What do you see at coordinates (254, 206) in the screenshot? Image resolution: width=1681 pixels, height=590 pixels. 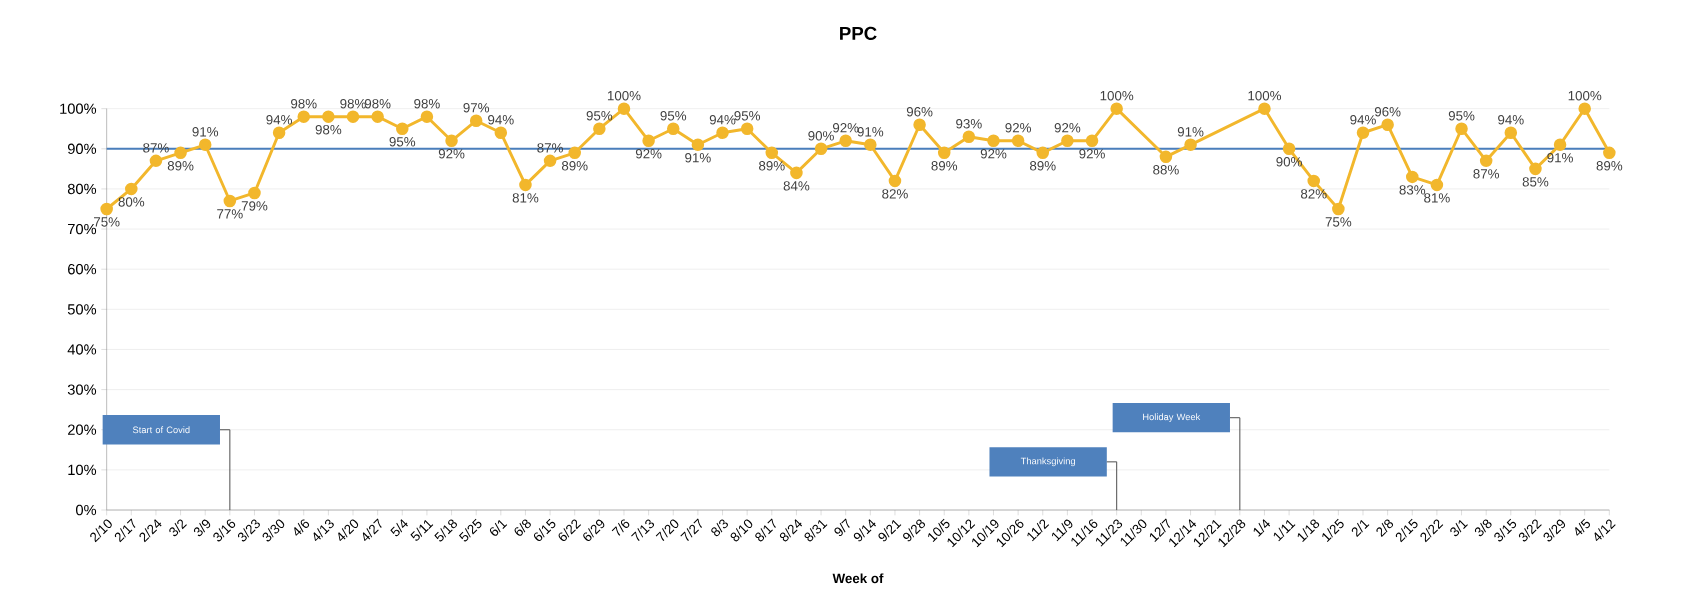 I see `data-label: 79%` at bounding box center [254, 206].